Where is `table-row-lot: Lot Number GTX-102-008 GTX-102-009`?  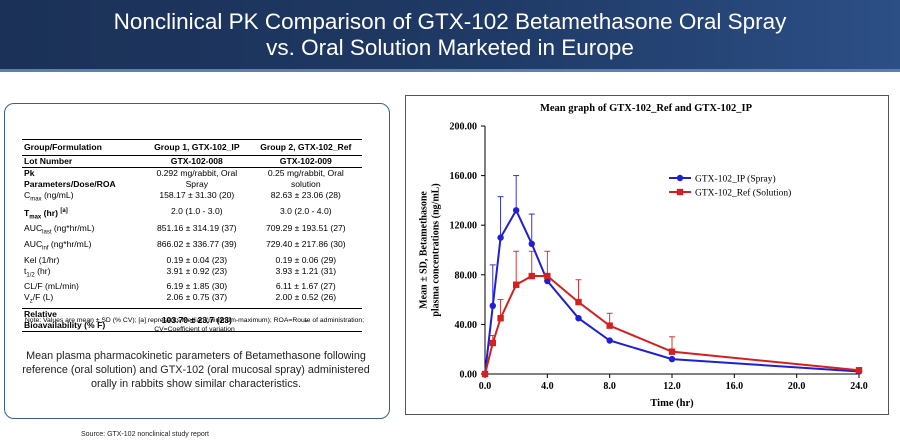 table-row-lot: Lot Number GTX-102-008 GTX-102-009 is located at coordinates (192, 161).